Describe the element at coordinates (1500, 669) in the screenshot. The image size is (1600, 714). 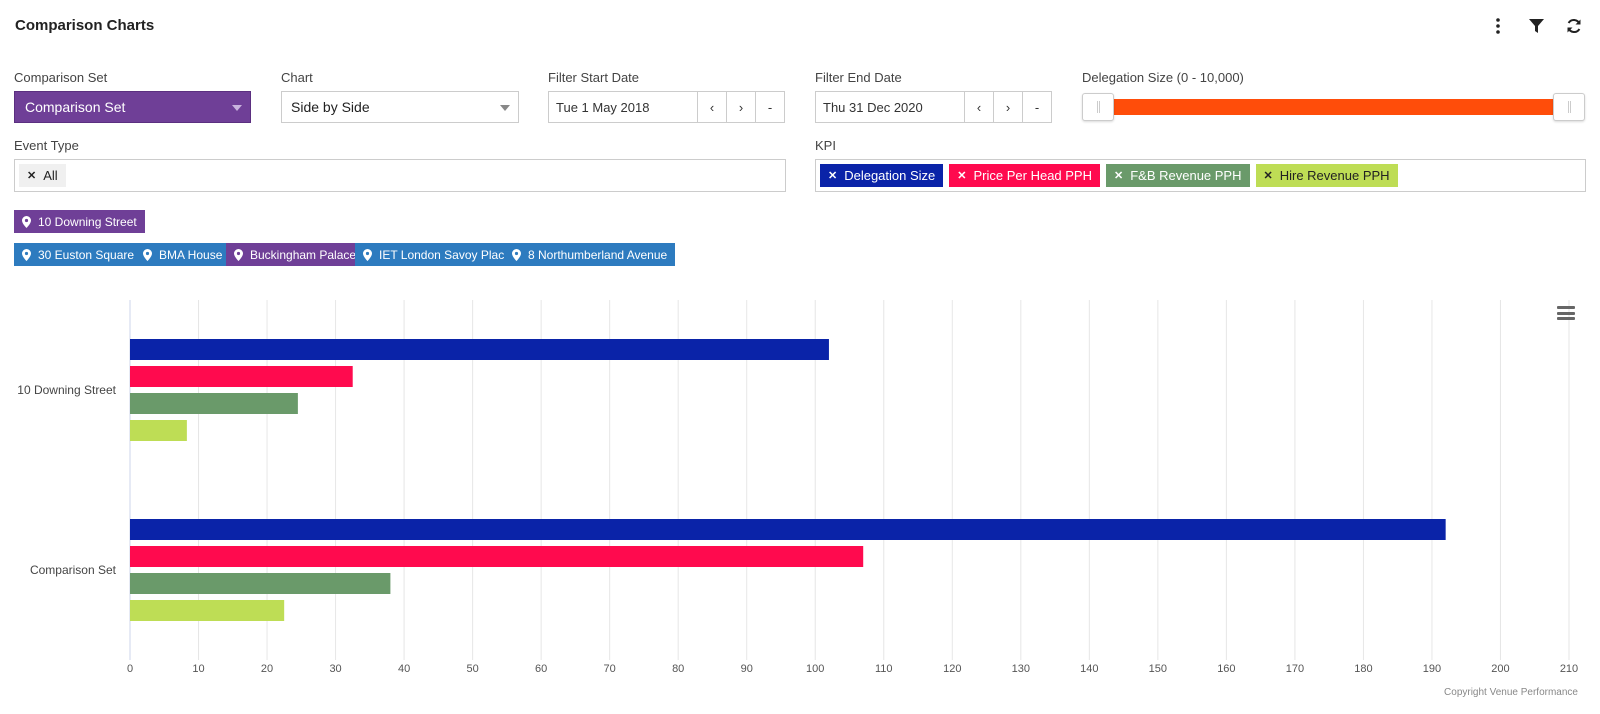
I see `x-tick-label: 200` at that location.